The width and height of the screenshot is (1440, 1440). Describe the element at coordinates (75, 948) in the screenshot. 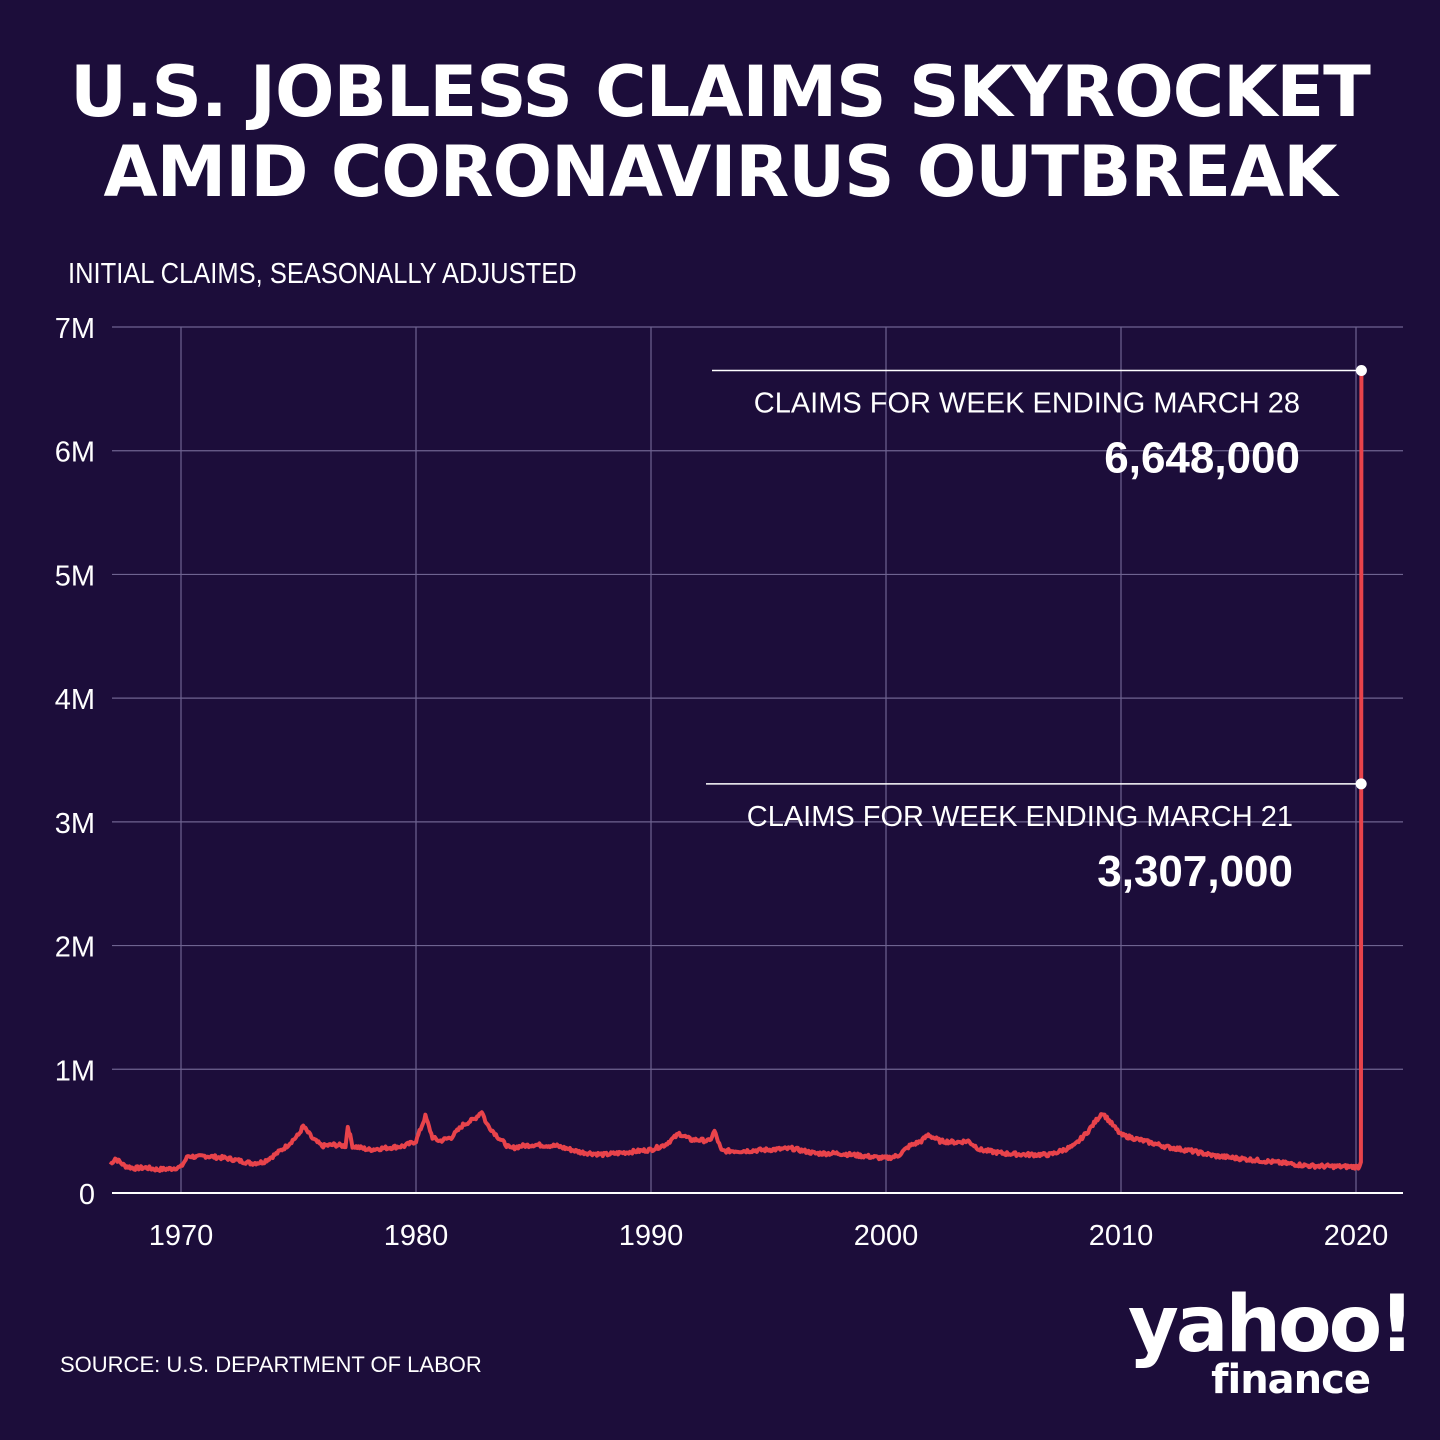

I see `y-tick-label: 2M` at that location.